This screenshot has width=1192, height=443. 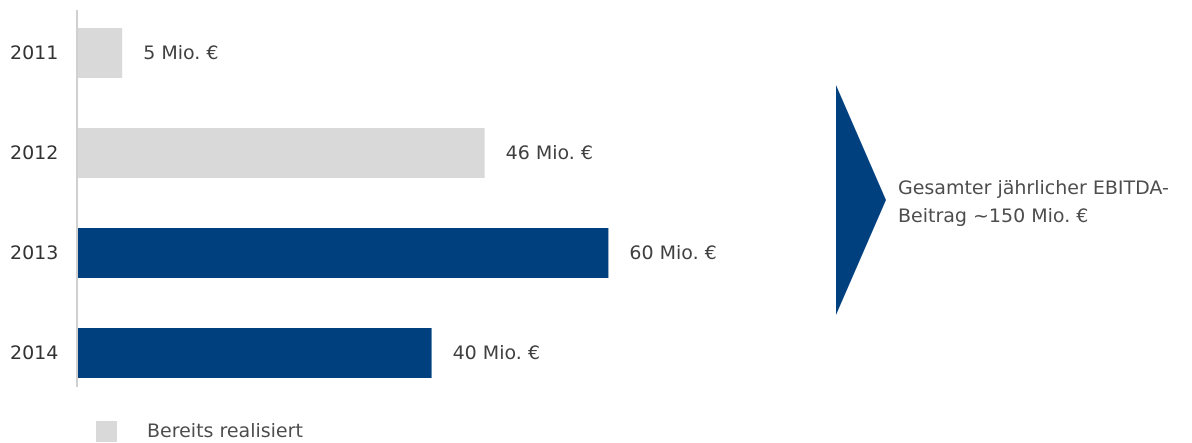 I want to click on y-tick-label-2011: 2011, so click(x=34, y=53).